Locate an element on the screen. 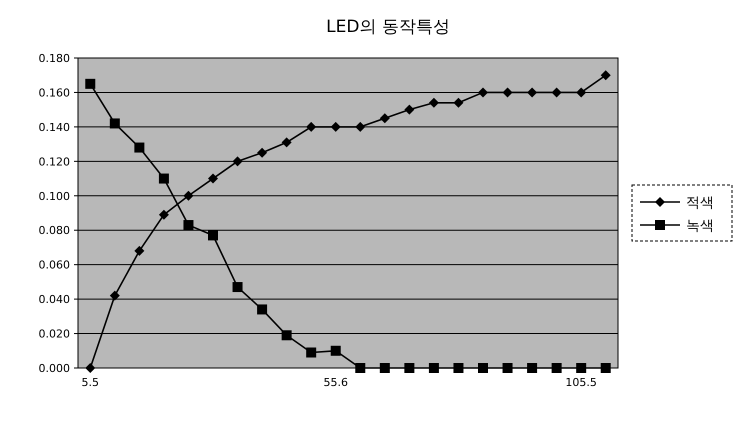  y-tick-label: 0.060 is located at coordinates (54, 265).